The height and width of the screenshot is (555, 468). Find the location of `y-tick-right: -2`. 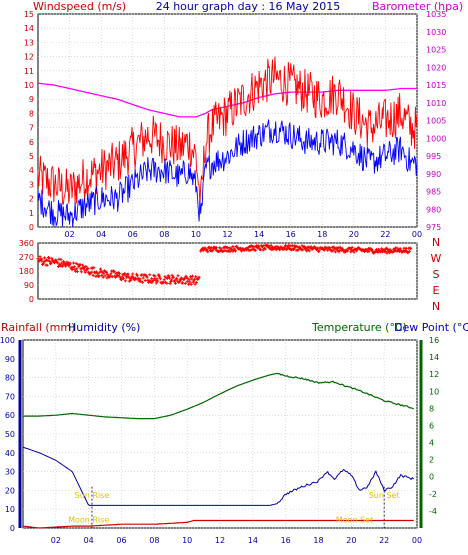

y-tick-right: -2 is located at coordinates (433, 494).